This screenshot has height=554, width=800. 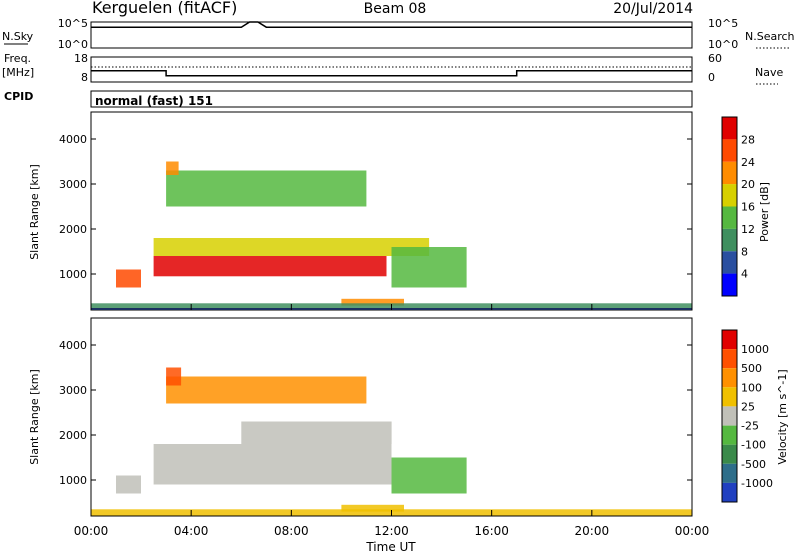 I want to click on freq-right-tick-bottom: 0, so click(x=711, y=77).